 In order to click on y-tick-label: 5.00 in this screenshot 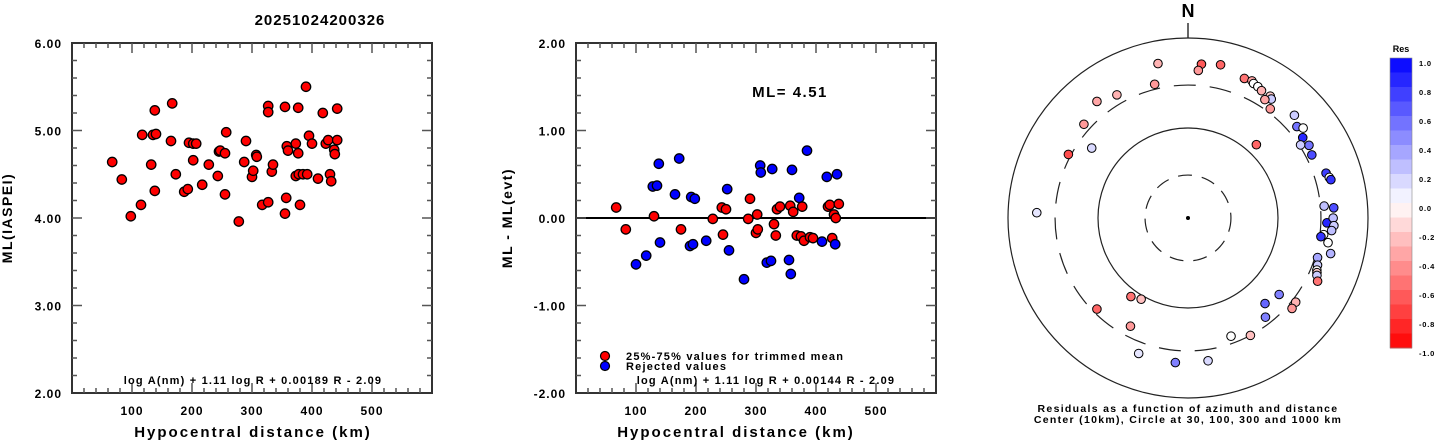, I will do `click(48, 132)`.